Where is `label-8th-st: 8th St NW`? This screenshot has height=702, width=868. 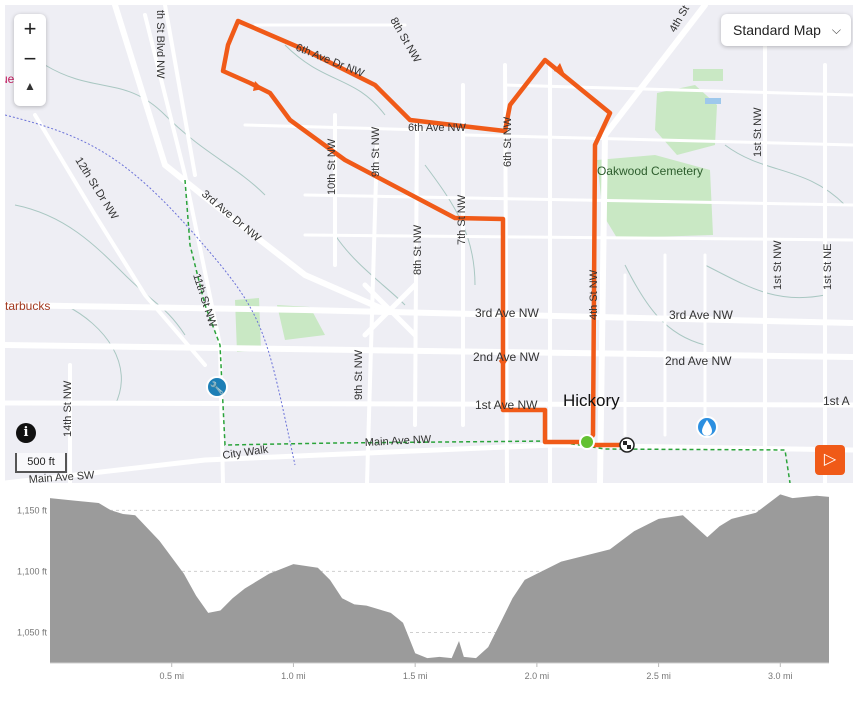
label-8th-st: 8th St NW is located at coordinates (418, 249).